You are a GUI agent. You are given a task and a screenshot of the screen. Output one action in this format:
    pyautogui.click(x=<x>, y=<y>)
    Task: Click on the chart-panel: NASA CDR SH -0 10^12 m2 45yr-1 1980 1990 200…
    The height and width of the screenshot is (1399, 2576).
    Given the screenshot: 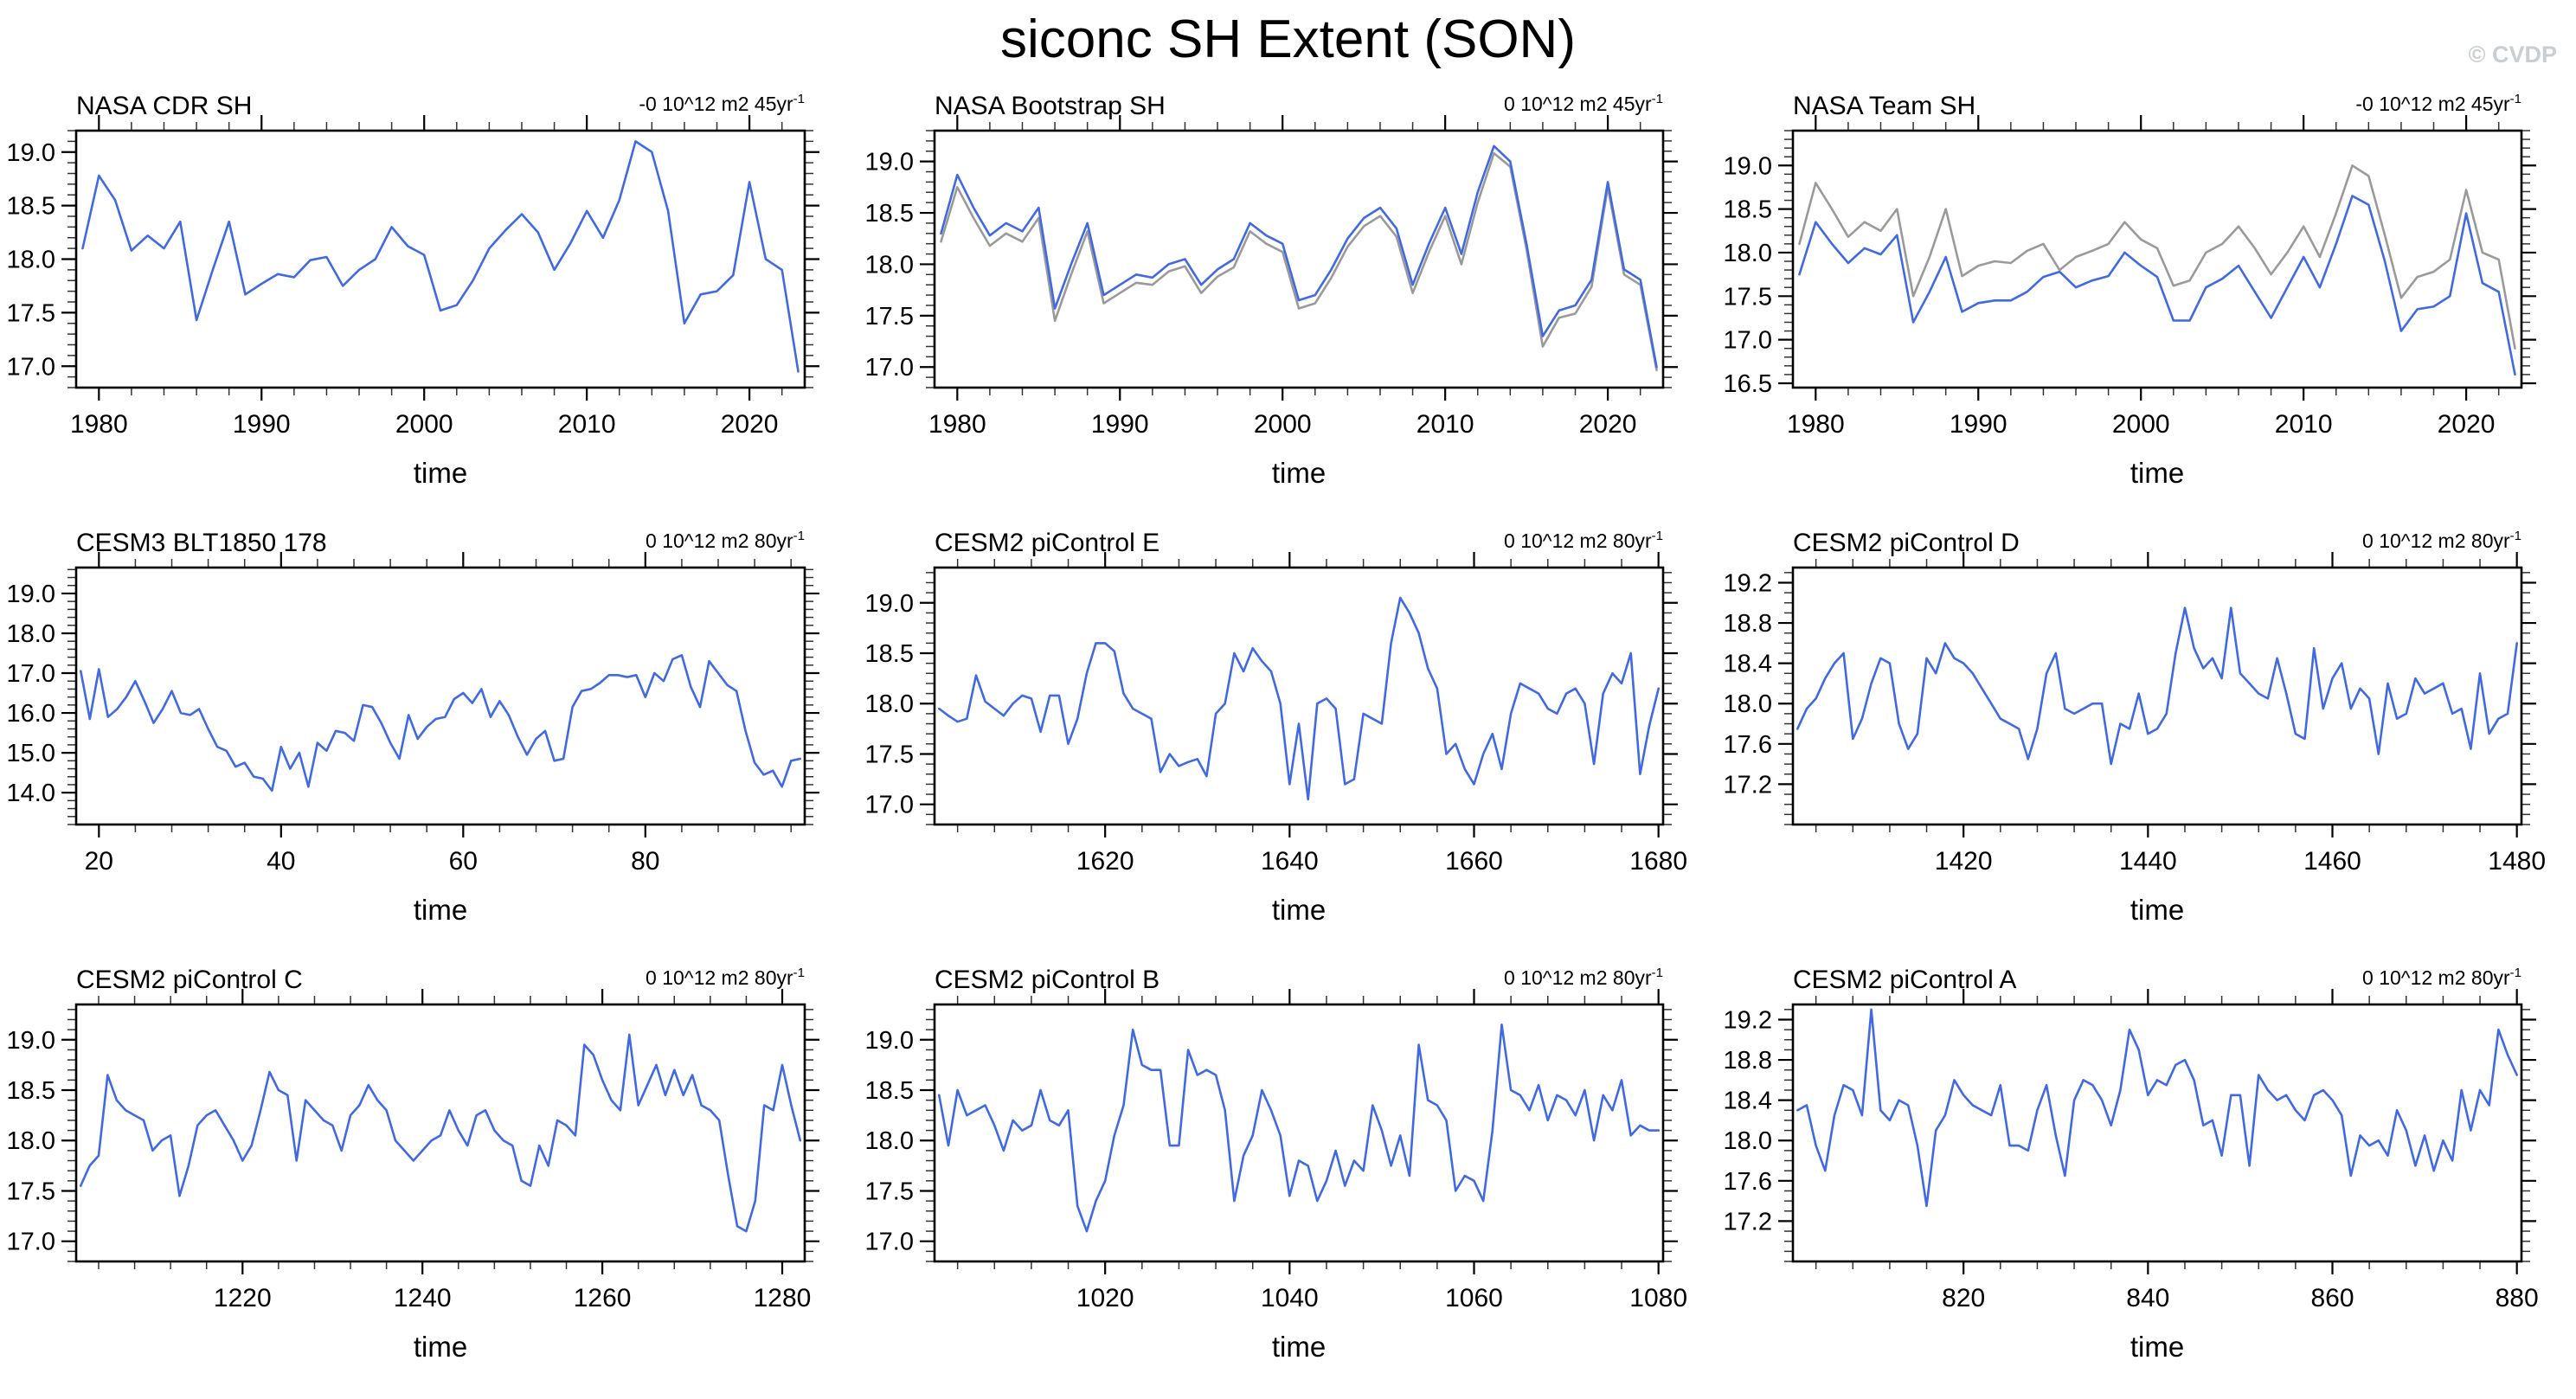 What is the action you would take?
    pyautogui.click(x=429, y=301)
    